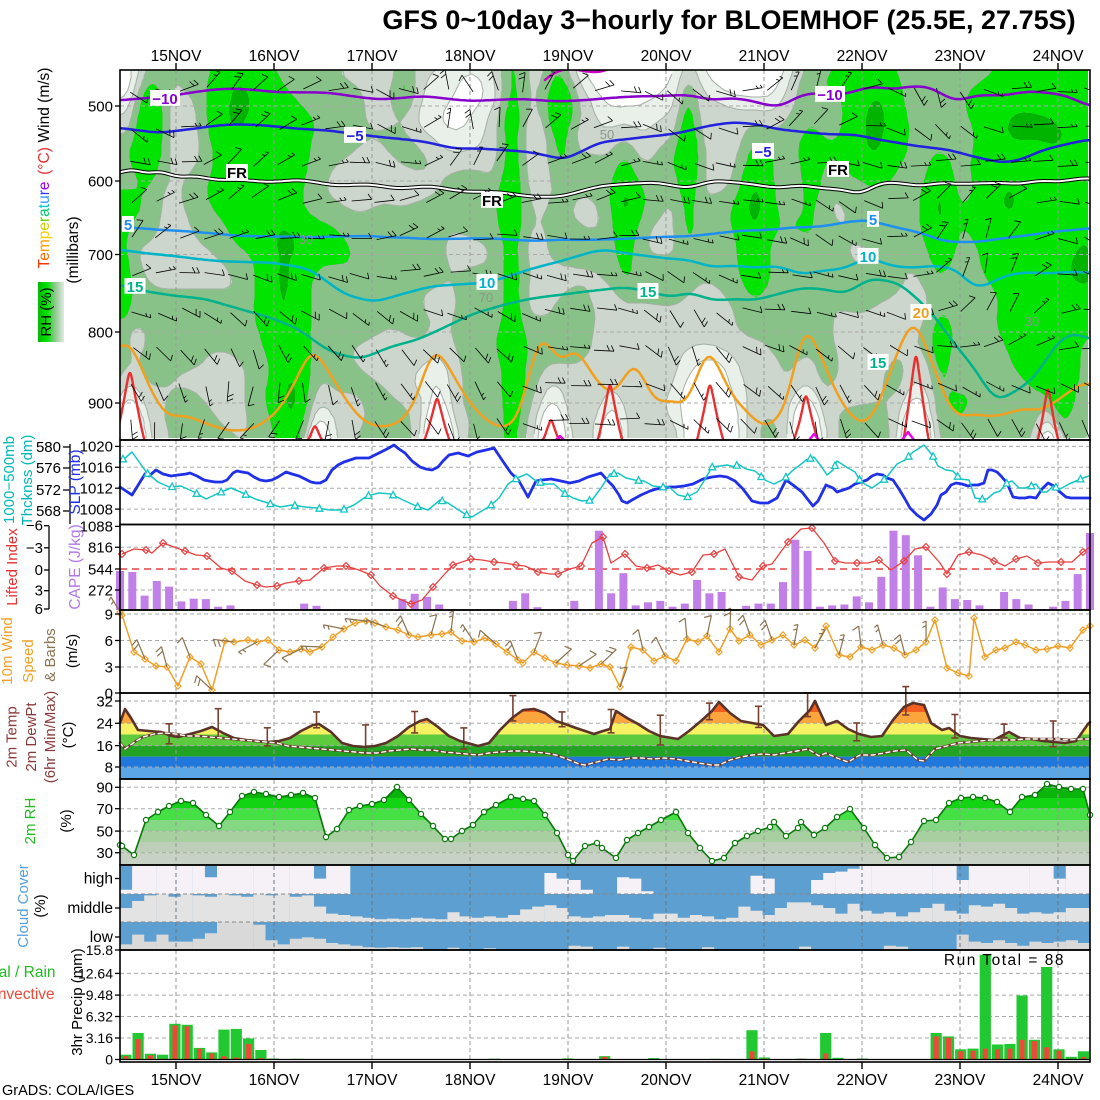  I want to click on svg-text: 12.64, so click(95, 973).